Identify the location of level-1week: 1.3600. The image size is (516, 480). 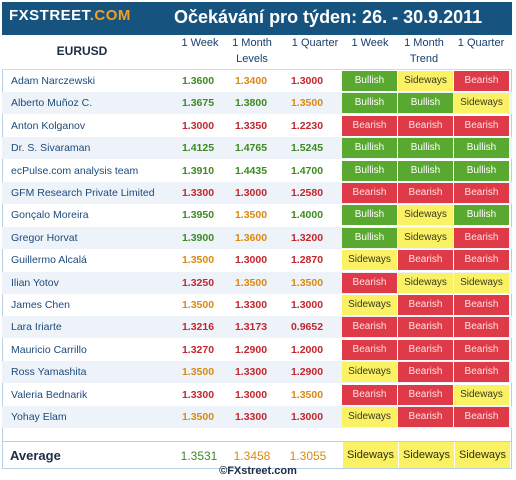
(198, 81).